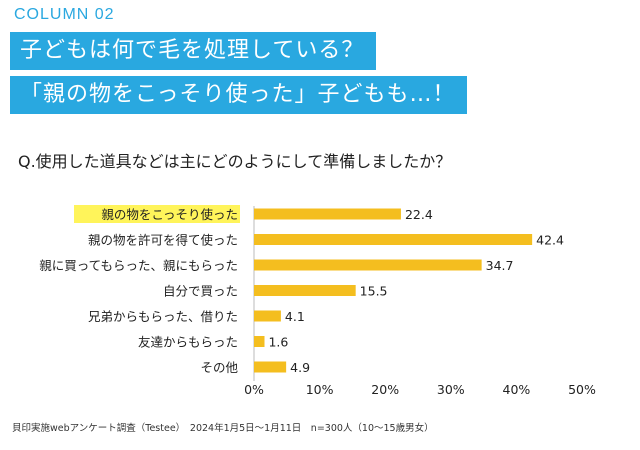  Describe the element at coordinates (300, 367) in the screenshot. I see `value-label: 4.9` at that location.